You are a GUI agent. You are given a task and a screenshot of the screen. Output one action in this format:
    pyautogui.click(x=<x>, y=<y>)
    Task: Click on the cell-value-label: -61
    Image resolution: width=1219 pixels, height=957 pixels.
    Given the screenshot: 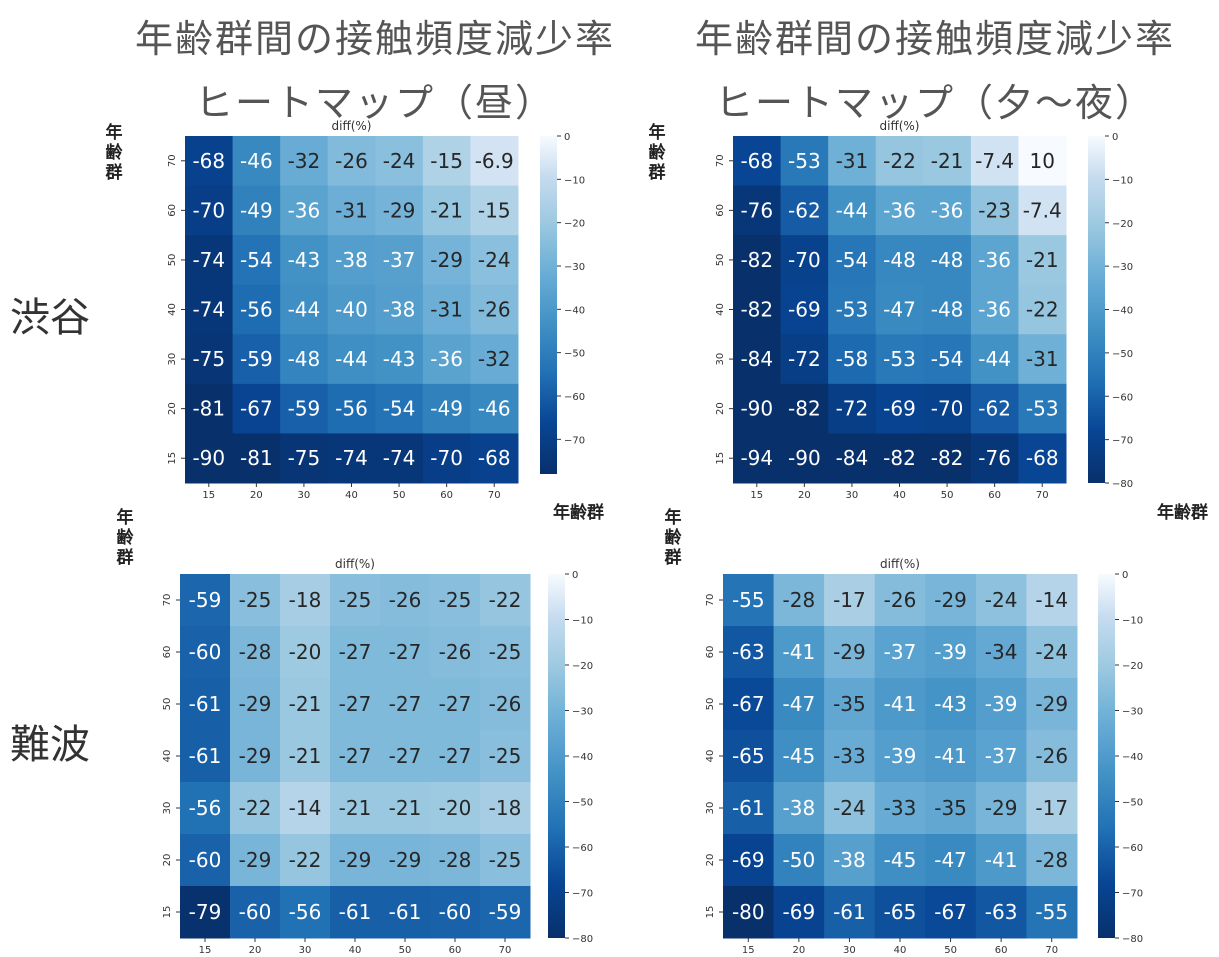 What is the action you would take?
    pyautogui.click(x=405, y=912)
    